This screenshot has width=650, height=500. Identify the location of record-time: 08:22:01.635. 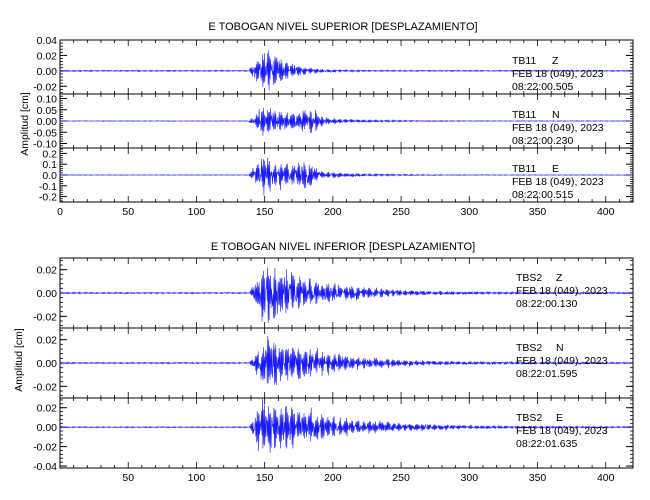
(546, 444).